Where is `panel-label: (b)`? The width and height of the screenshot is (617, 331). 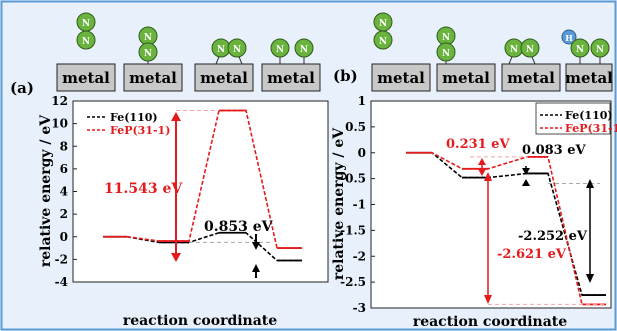 panel-label: (b) is located at coordinates (345, 76).